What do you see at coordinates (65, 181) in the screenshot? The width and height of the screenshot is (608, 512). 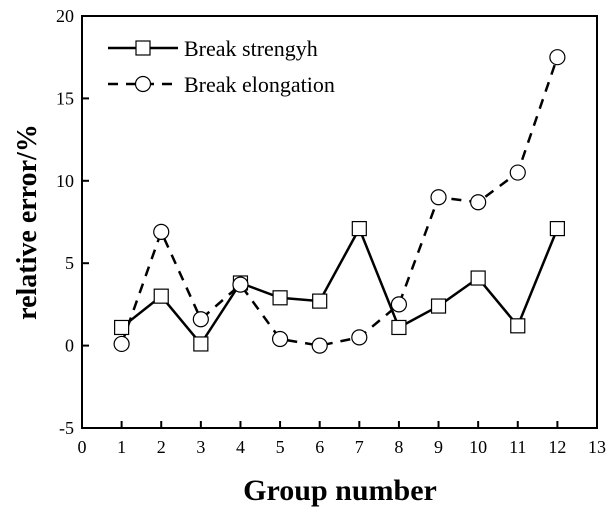 I see `y-tick-label: 10` at bounding box center [65, 181].